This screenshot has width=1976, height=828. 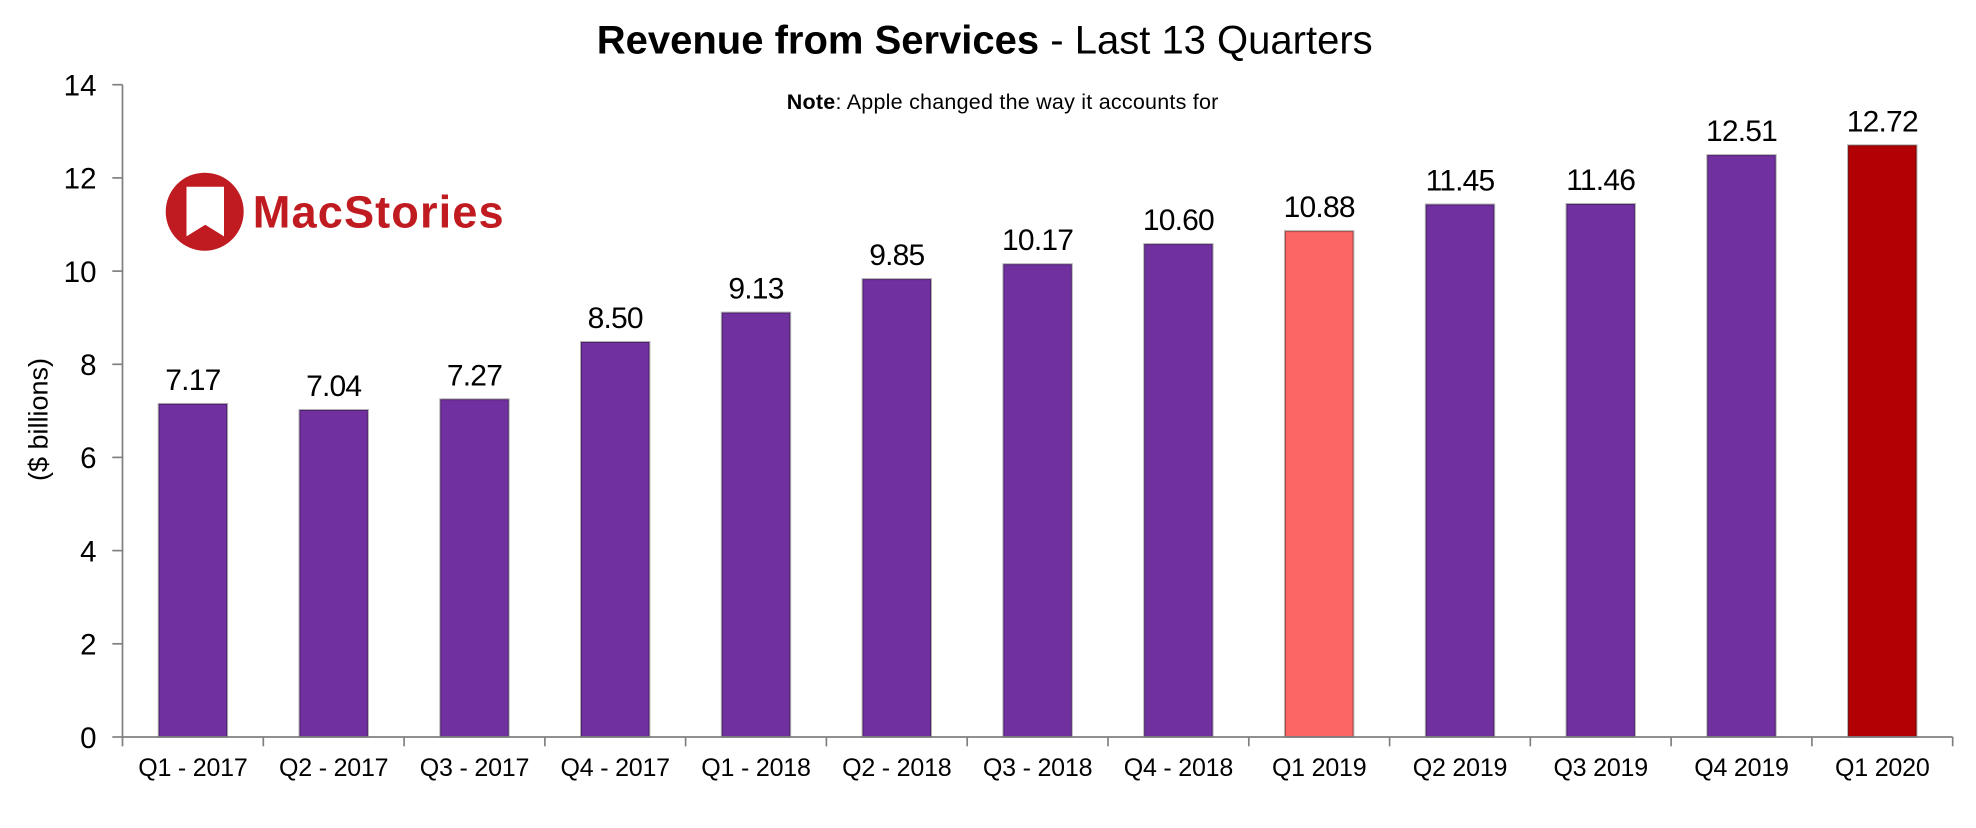 What do you see at coordinates (1741, 768) in the screenshot?
I see `svg-text: Q4 2019` at bounding box center [1741, 768].